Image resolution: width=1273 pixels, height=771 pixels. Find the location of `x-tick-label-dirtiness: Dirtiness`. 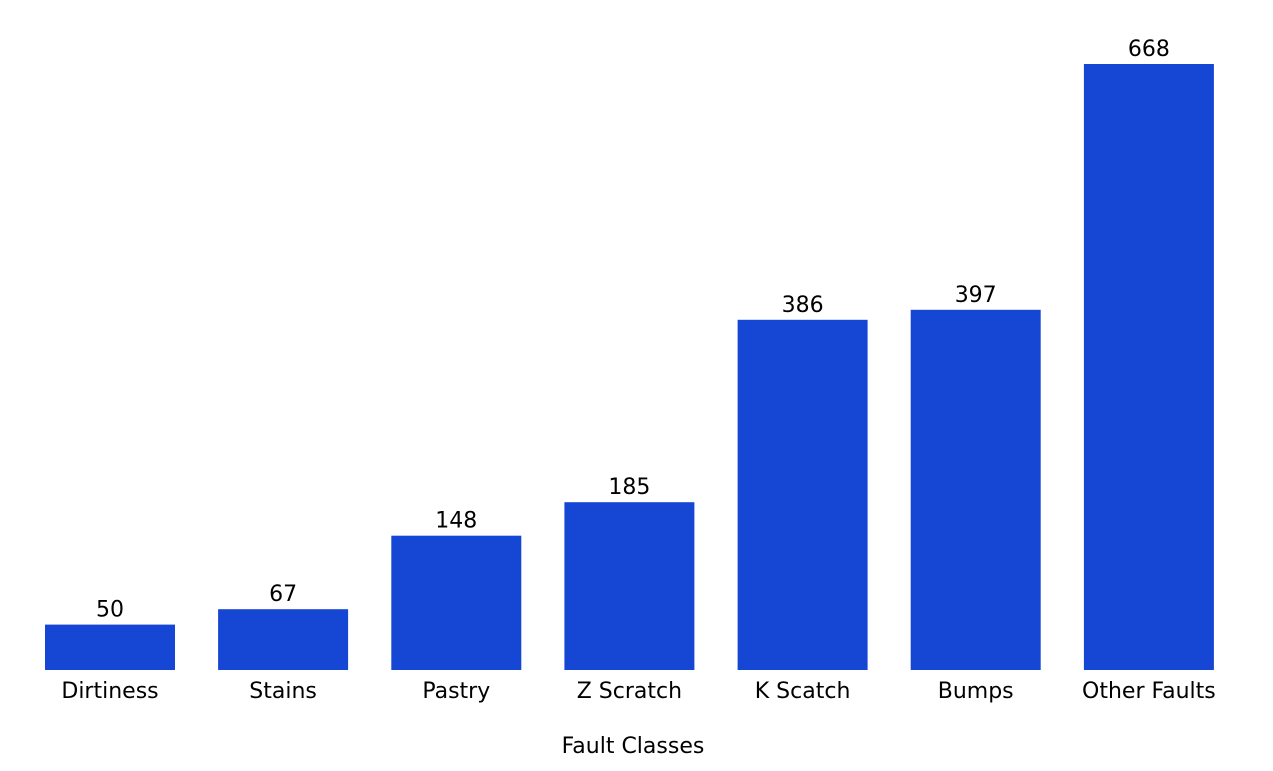

x-tick-label-dirtiness: Dirtiness is located at coordinates (109, 691).